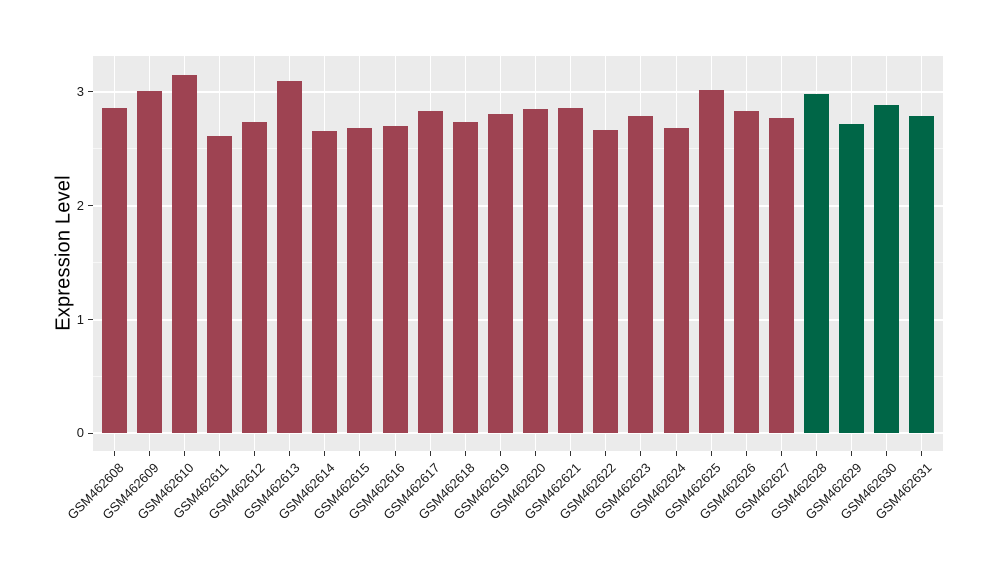  I want to click on bar-GSM462612, so click(255, 277).